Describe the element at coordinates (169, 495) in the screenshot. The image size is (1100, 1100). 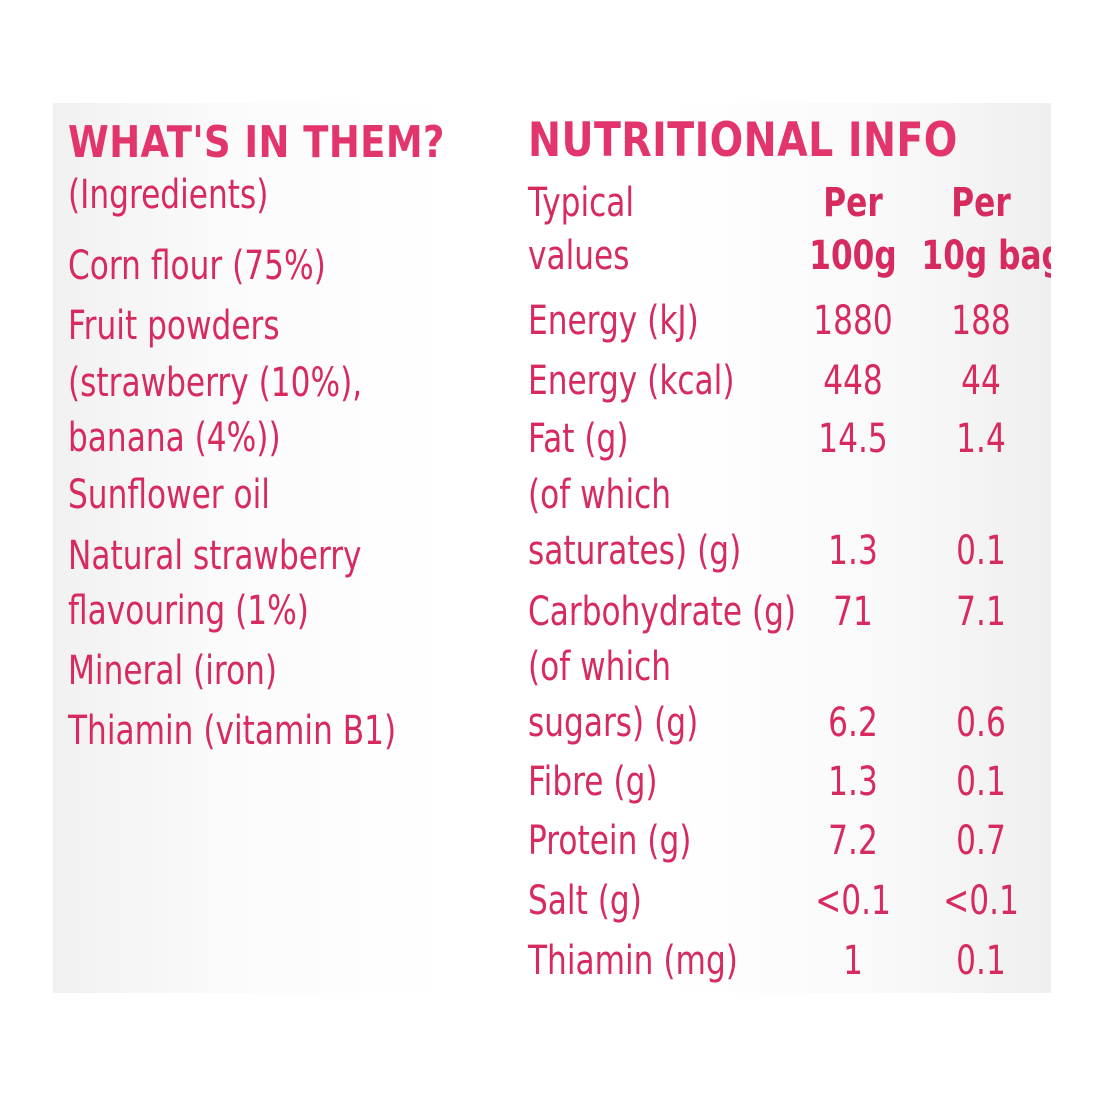
I see `ingredient-line: Sunflower oil` at that location.